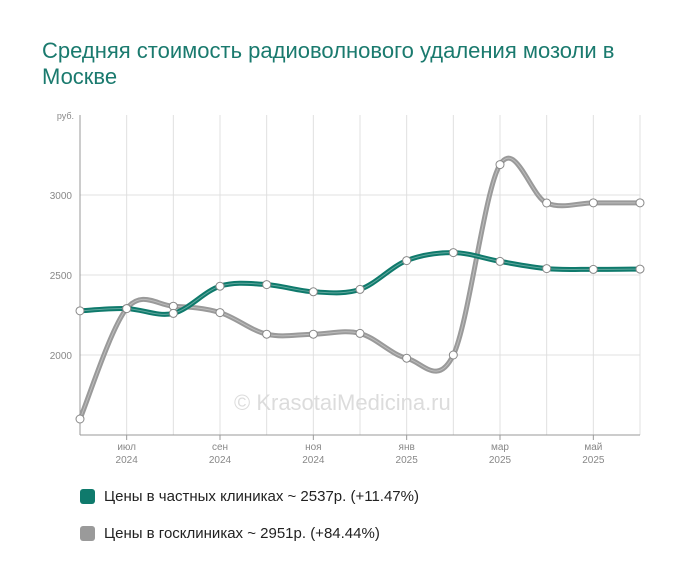  What do you see at coordinates (242, 533) in the screenshot?
I see `legend-label-public: Цены в госклиниках ~ 2951р. (+84.44%)` at bounding box center [242, 533].